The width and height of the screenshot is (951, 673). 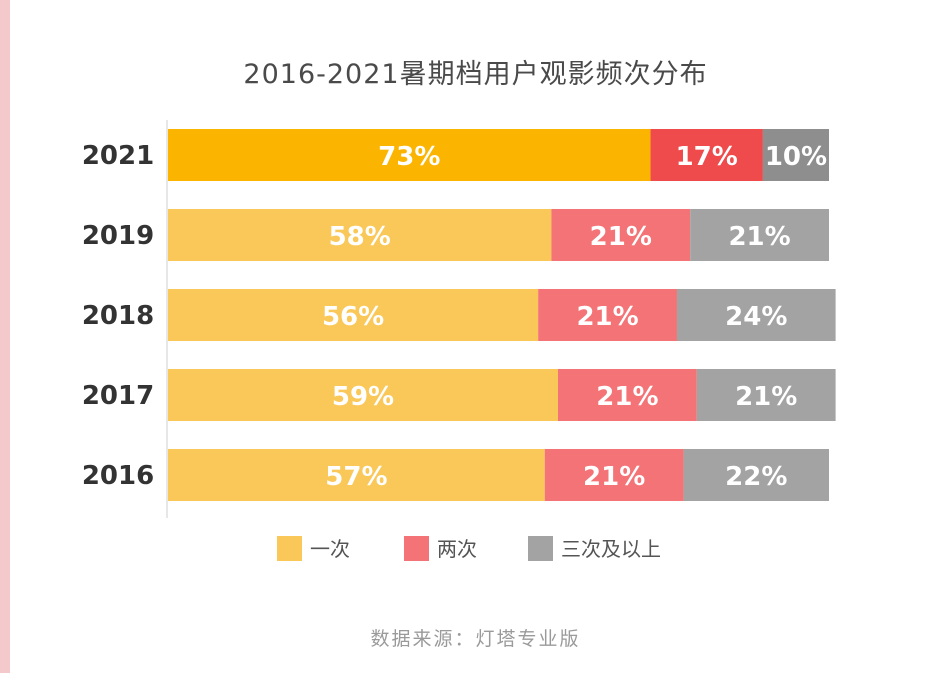 What do you see at coordinates (330, 549) in the screenshot?
I see `legend-label: 一次` at bounding box center [330, 549].